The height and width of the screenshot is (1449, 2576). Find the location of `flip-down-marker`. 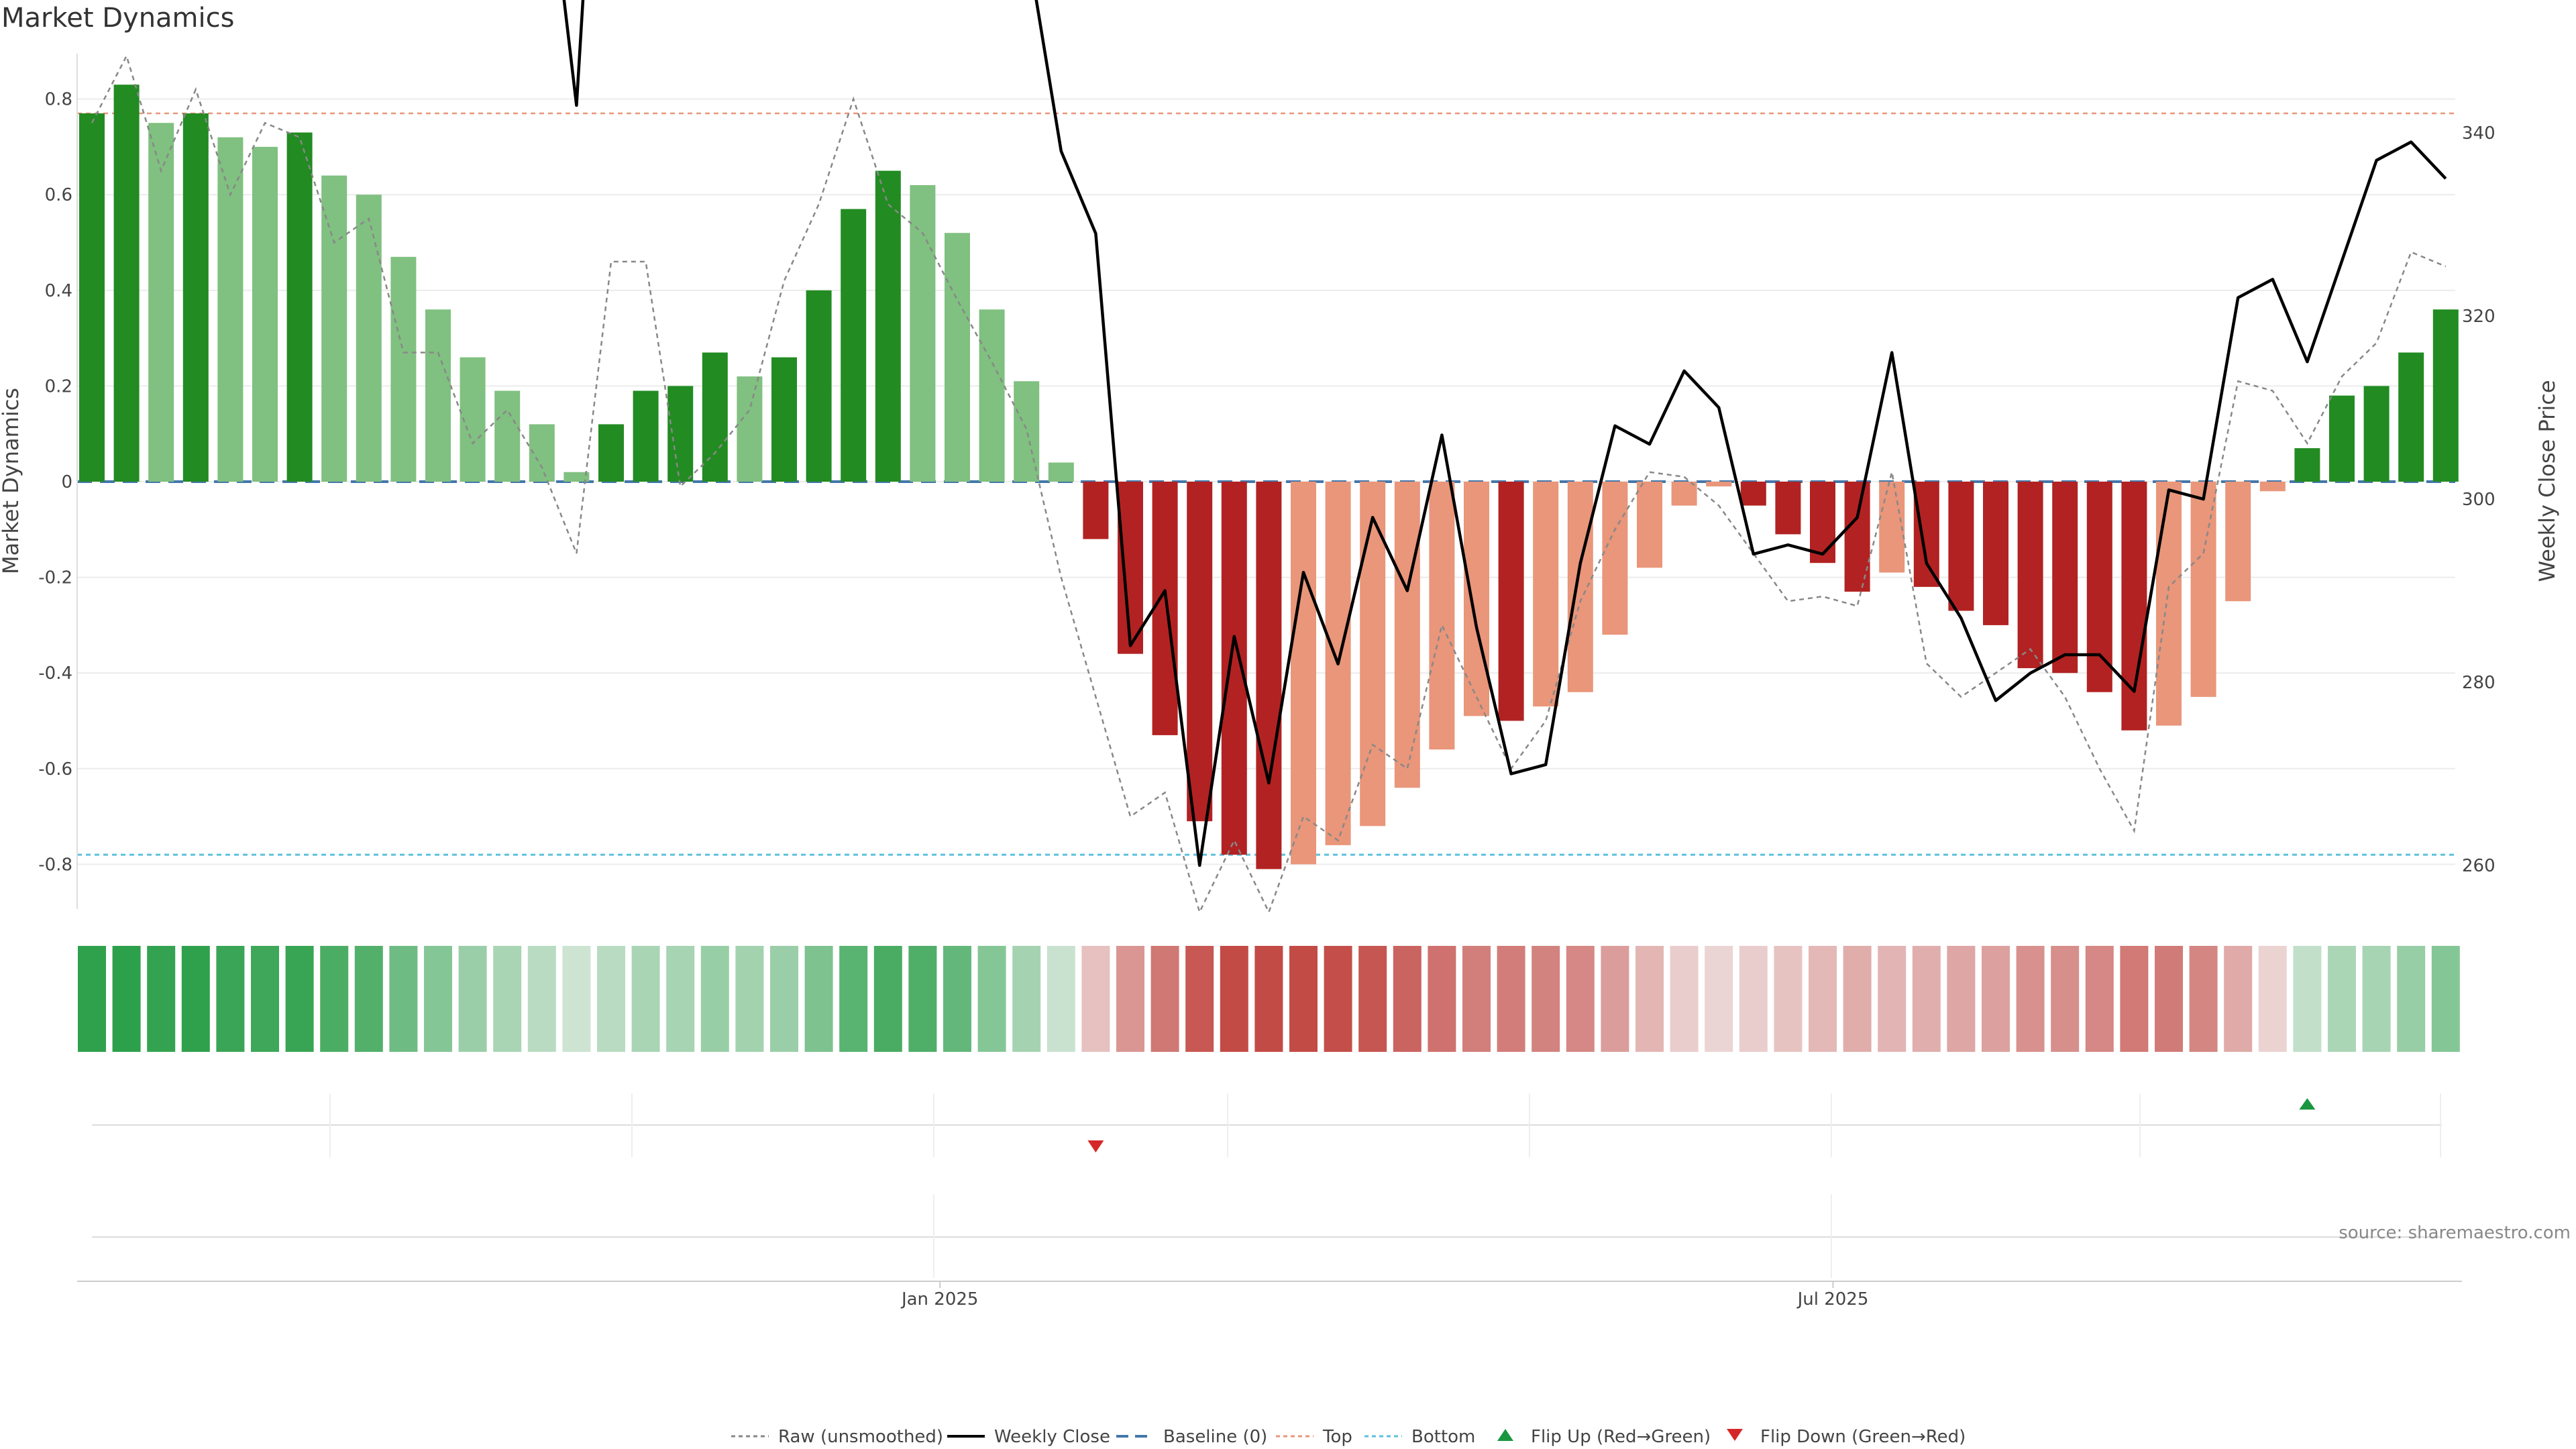

flip-down-marker is located at coordinates (1095, 1146).